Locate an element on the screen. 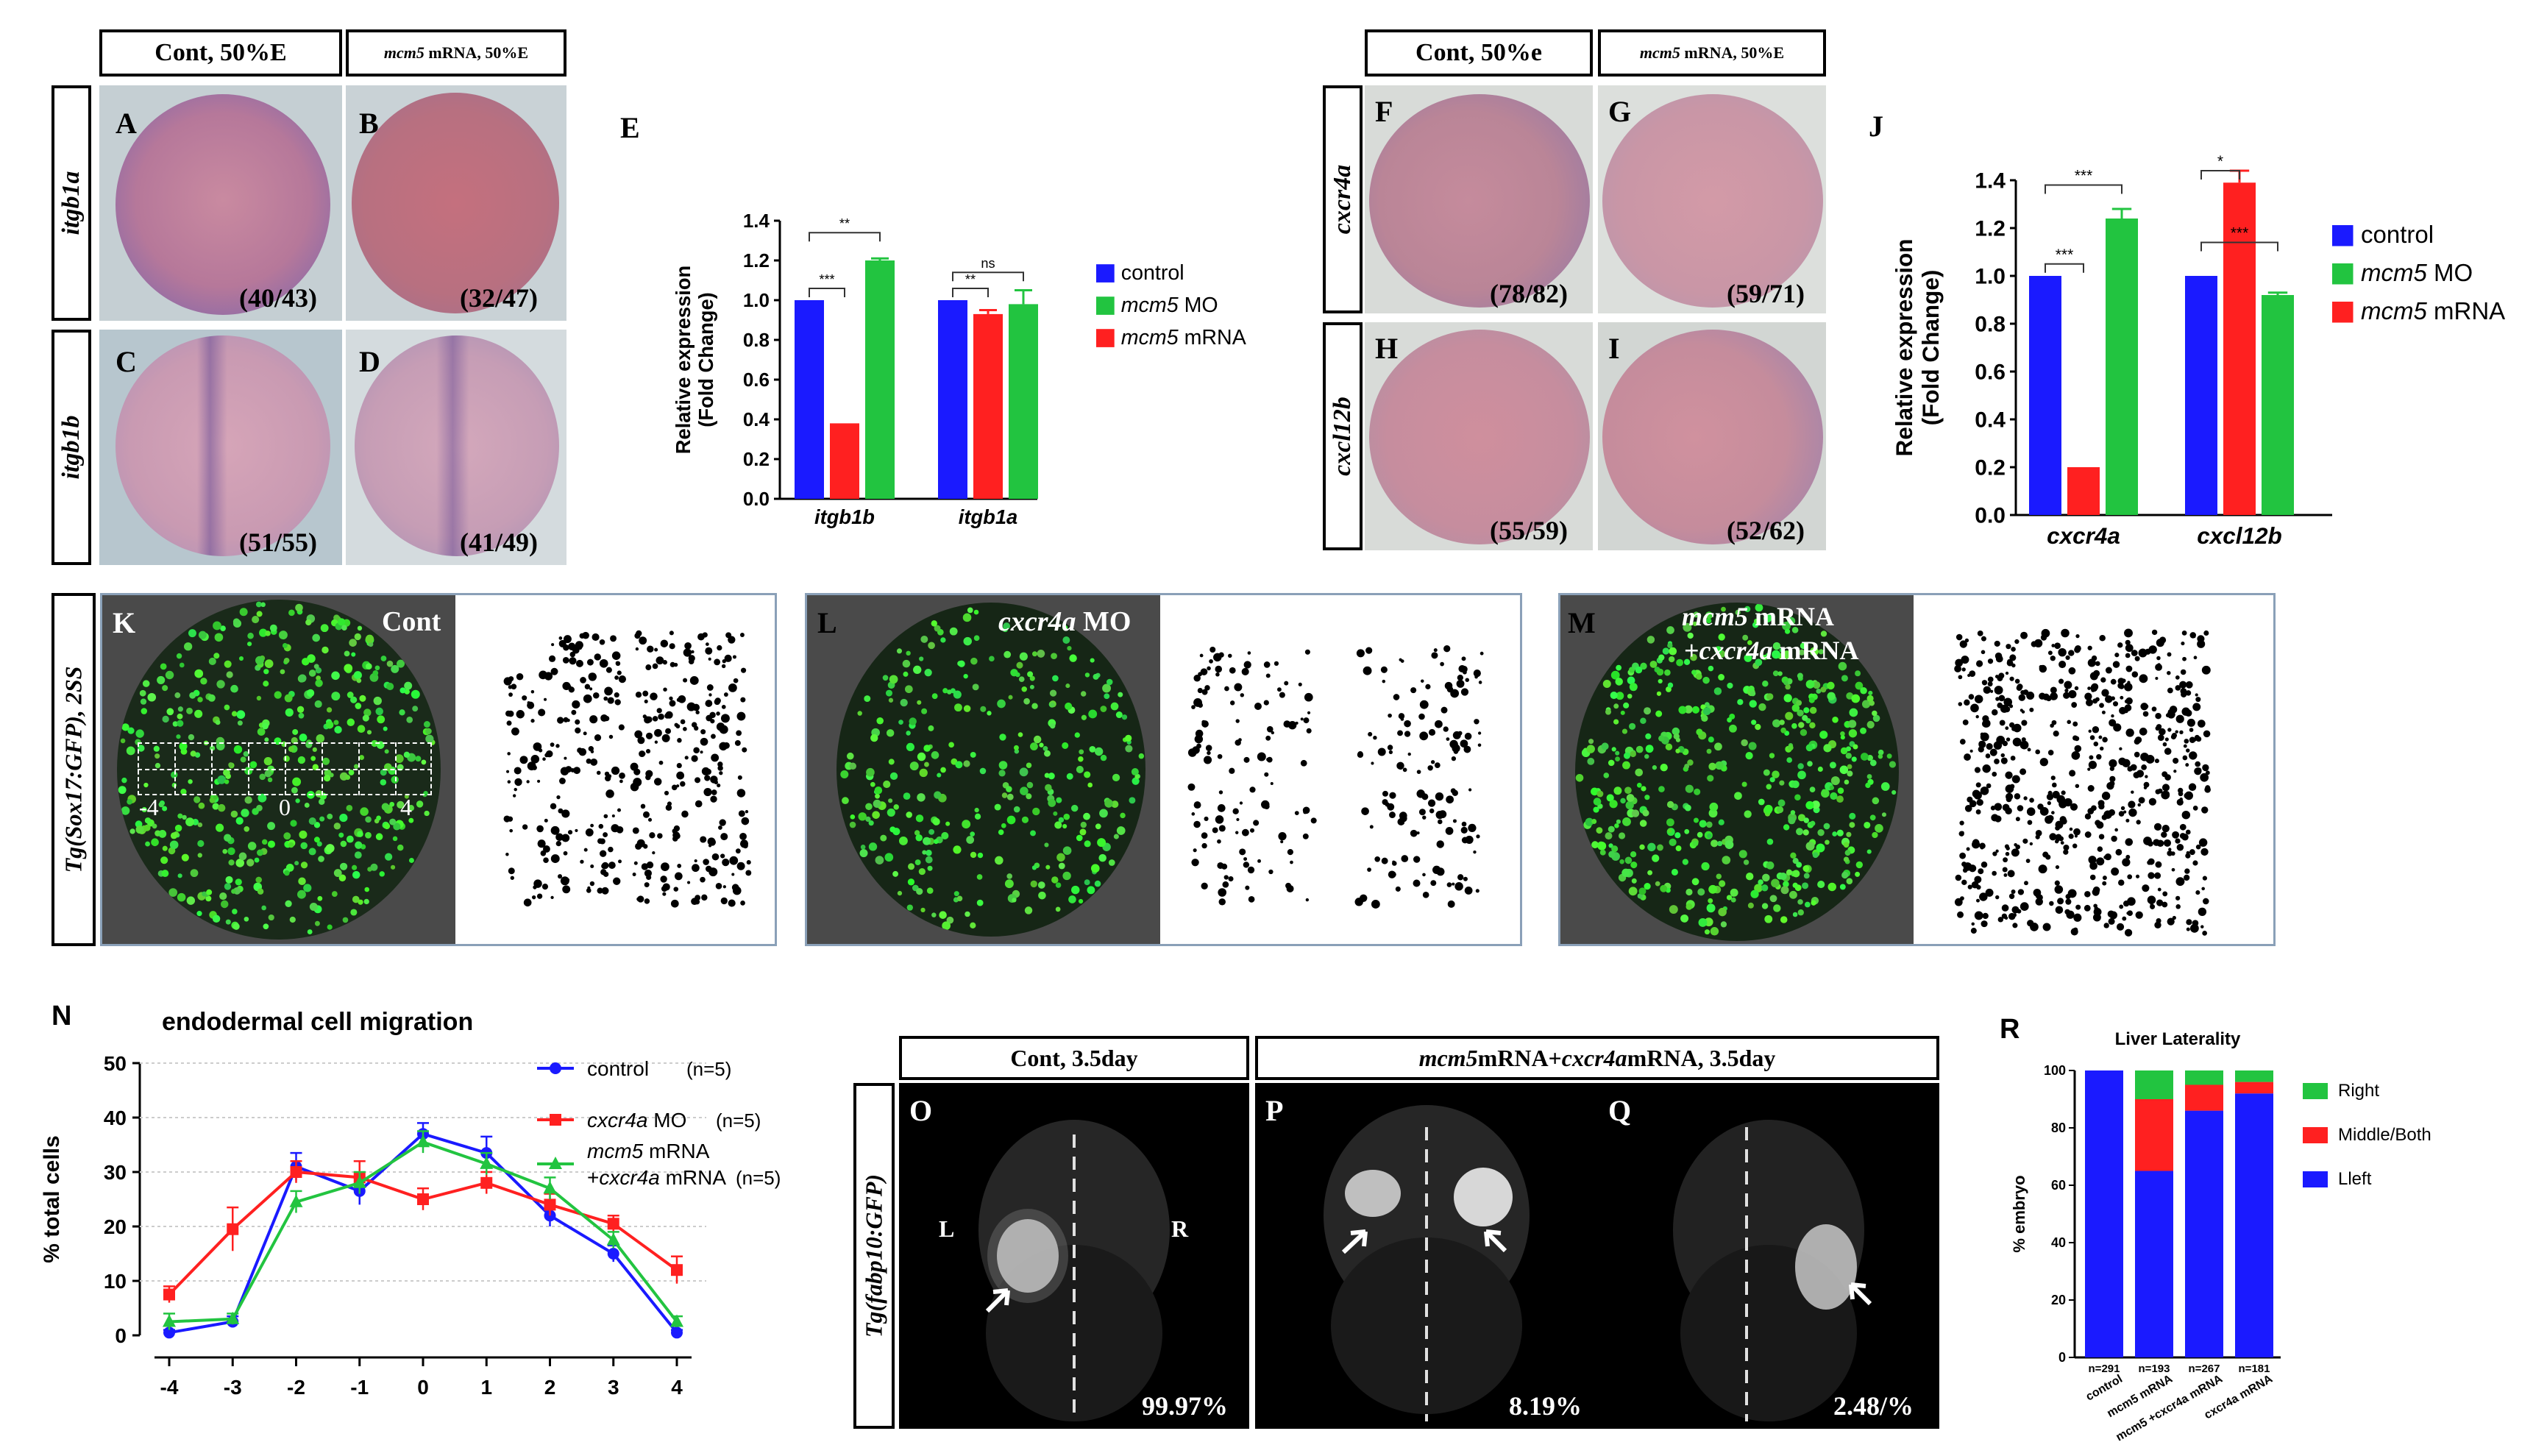  arrow-icon is located at coordinates (1861, 1294).